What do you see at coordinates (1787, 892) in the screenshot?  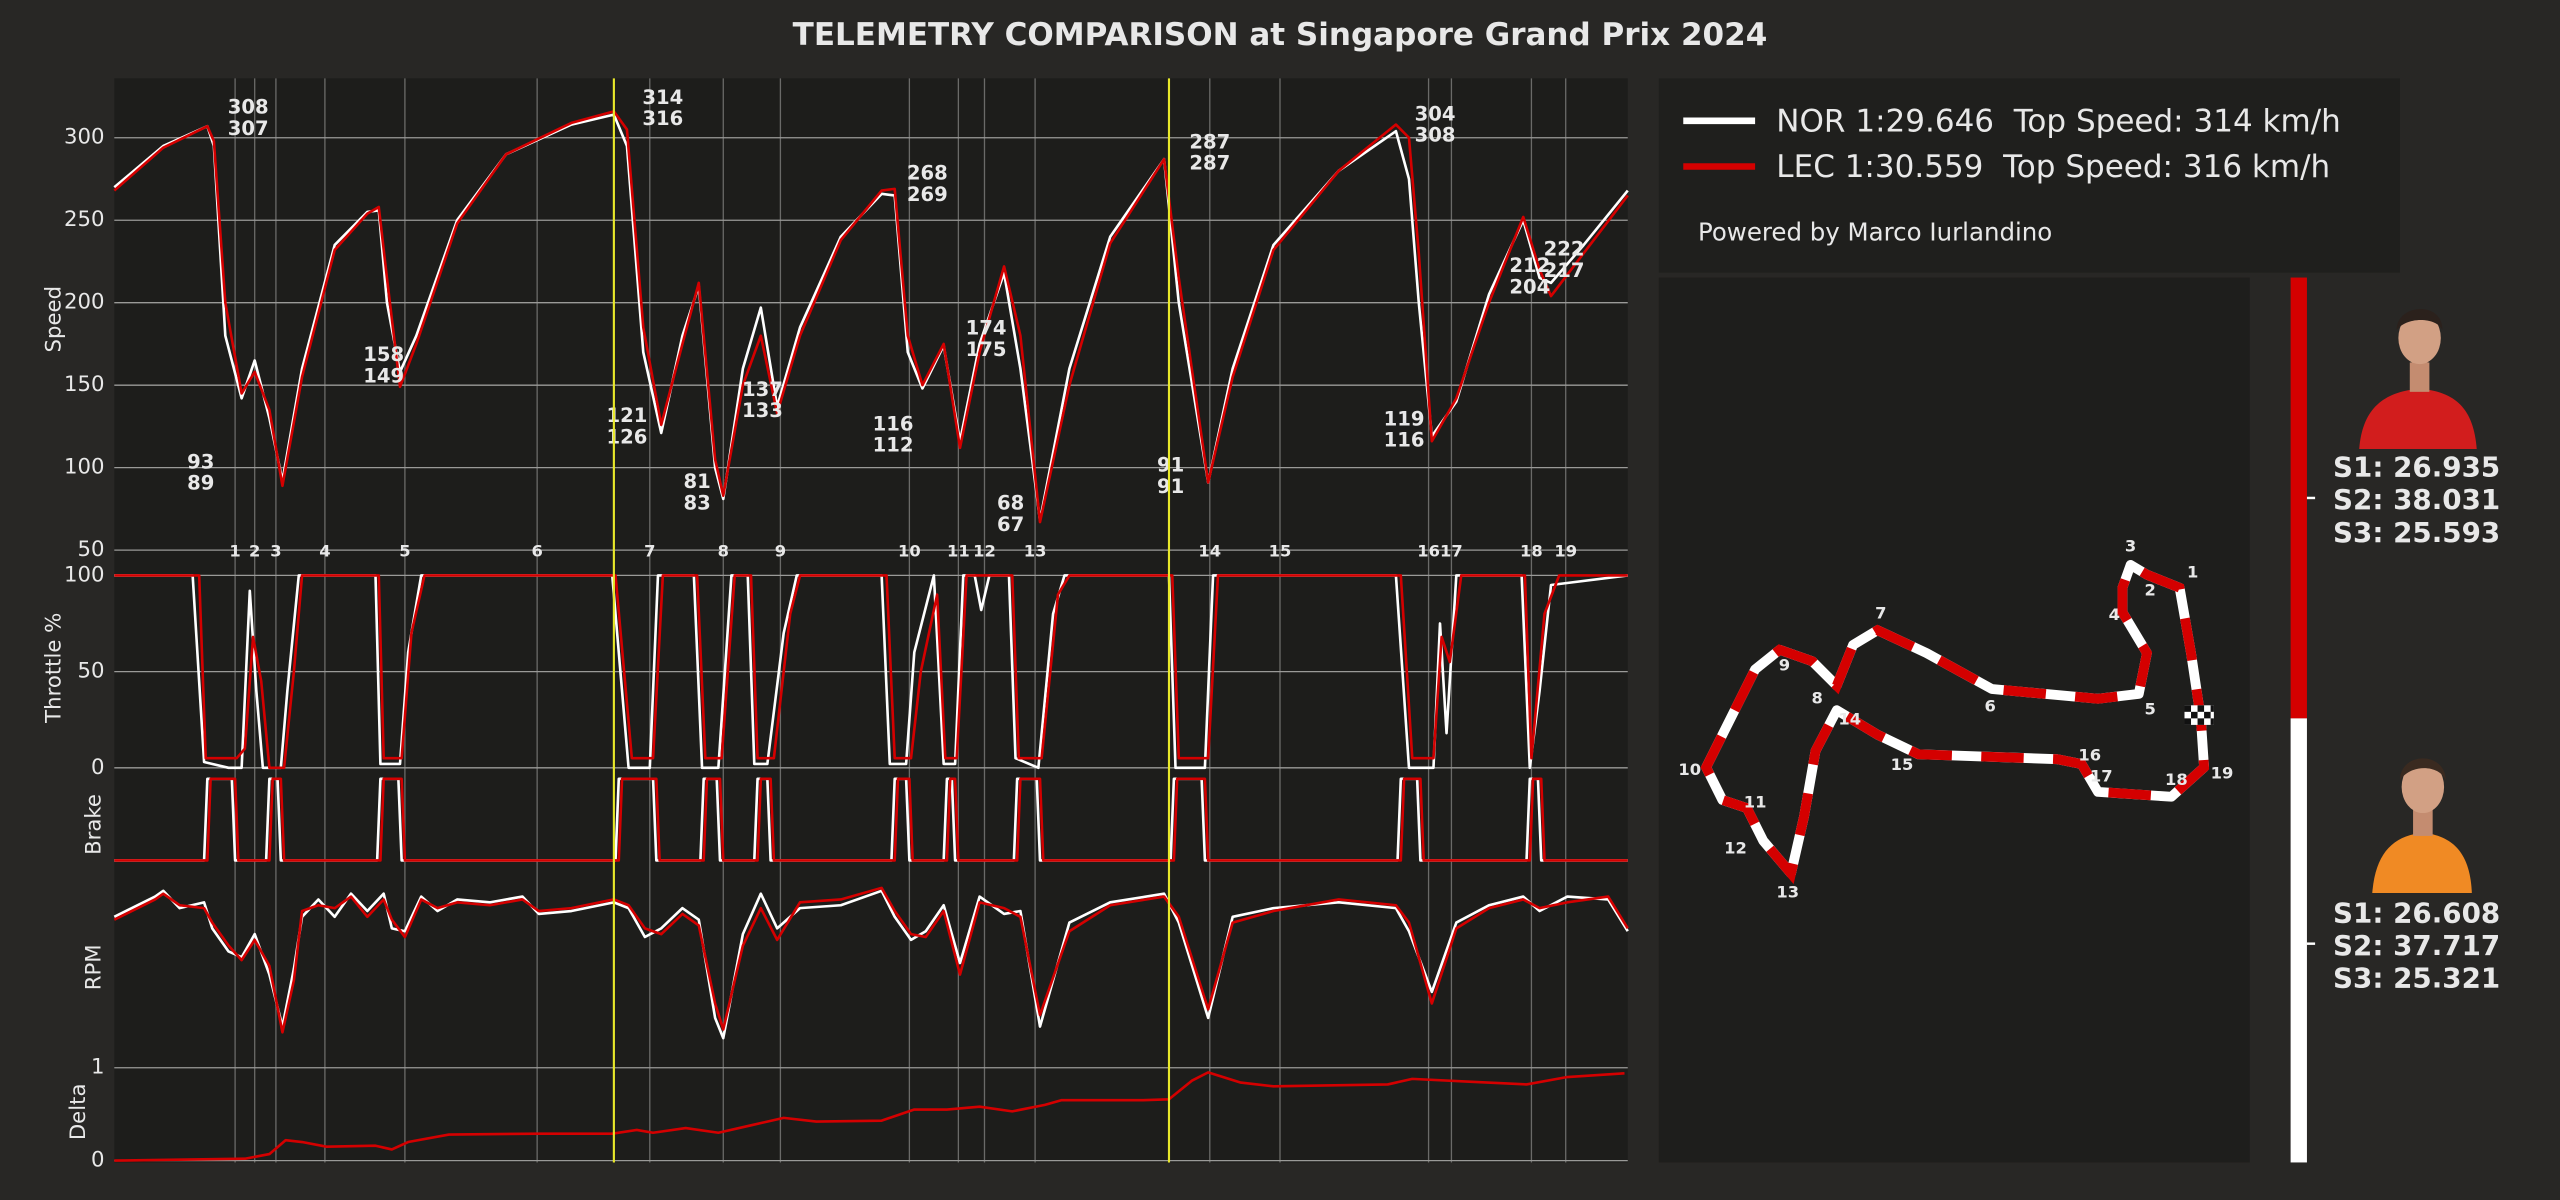 I see `track-corner-label: 13` at bounding box center [1787, 892].